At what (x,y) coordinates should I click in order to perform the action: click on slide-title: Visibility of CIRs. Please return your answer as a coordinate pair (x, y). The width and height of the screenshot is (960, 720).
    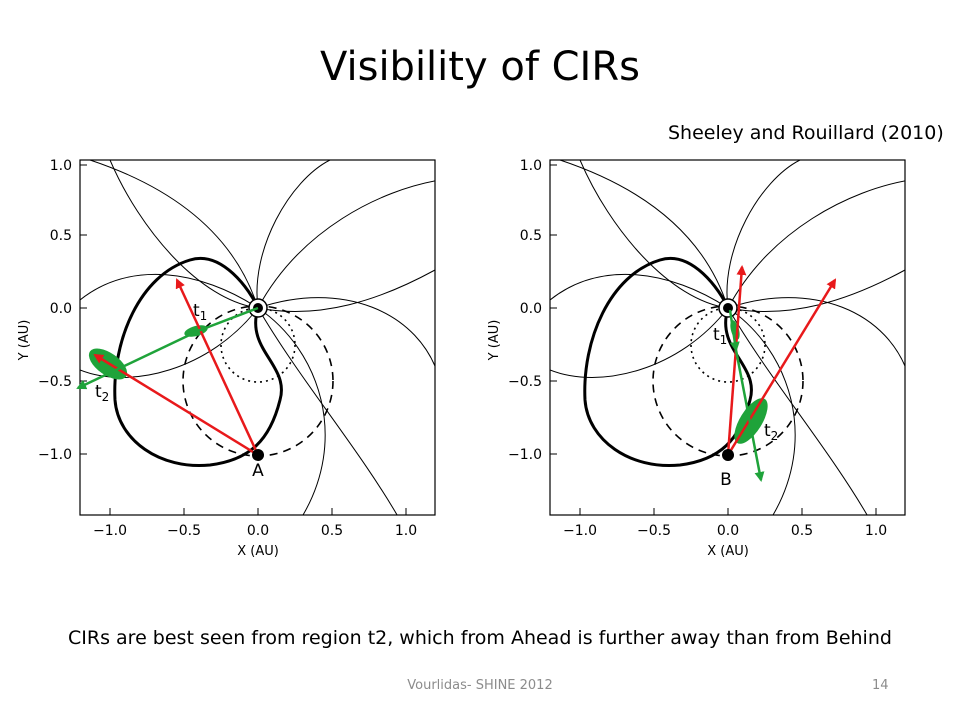
    Looking at the image, I should click on (480, 67).